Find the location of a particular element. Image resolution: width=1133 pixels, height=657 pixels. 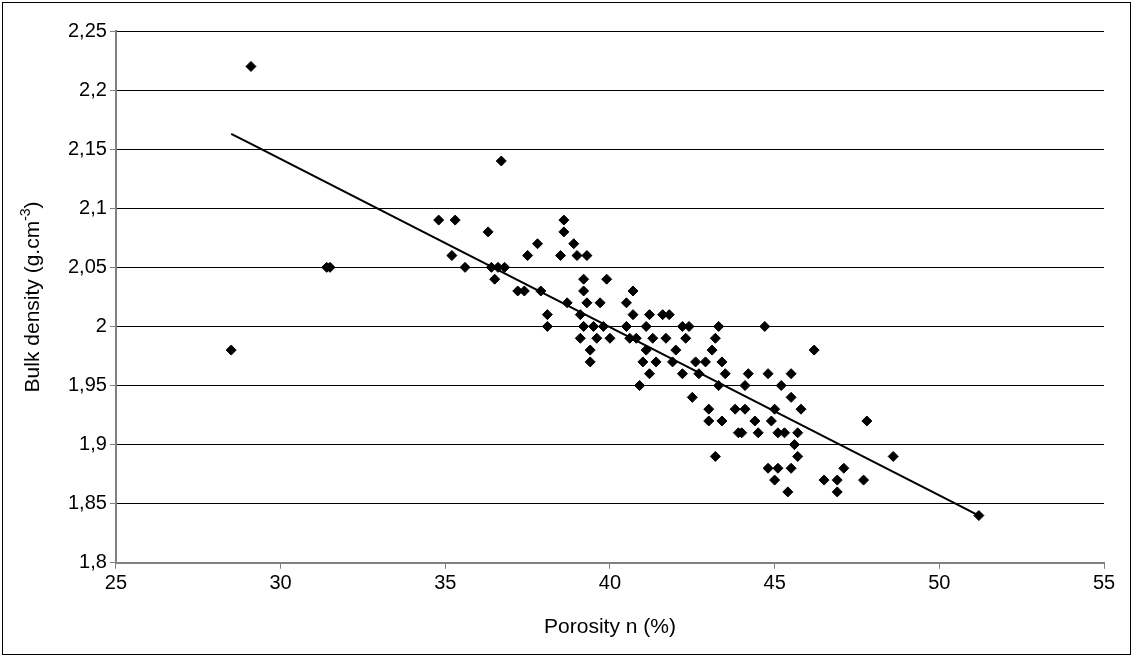

y-tick-label: 1,8 is located at coordinates (93, 561).